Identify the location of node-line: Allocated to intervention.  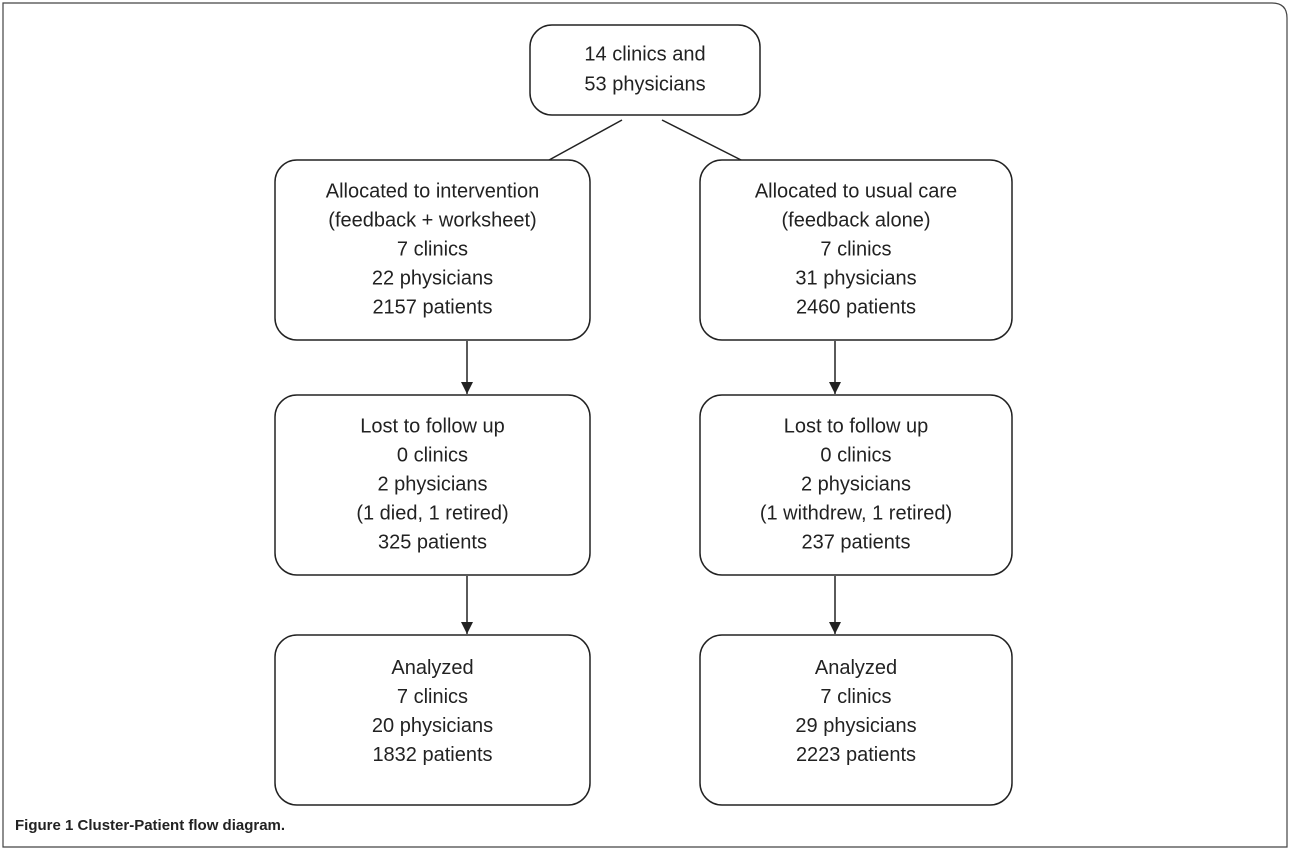
(432, 191).